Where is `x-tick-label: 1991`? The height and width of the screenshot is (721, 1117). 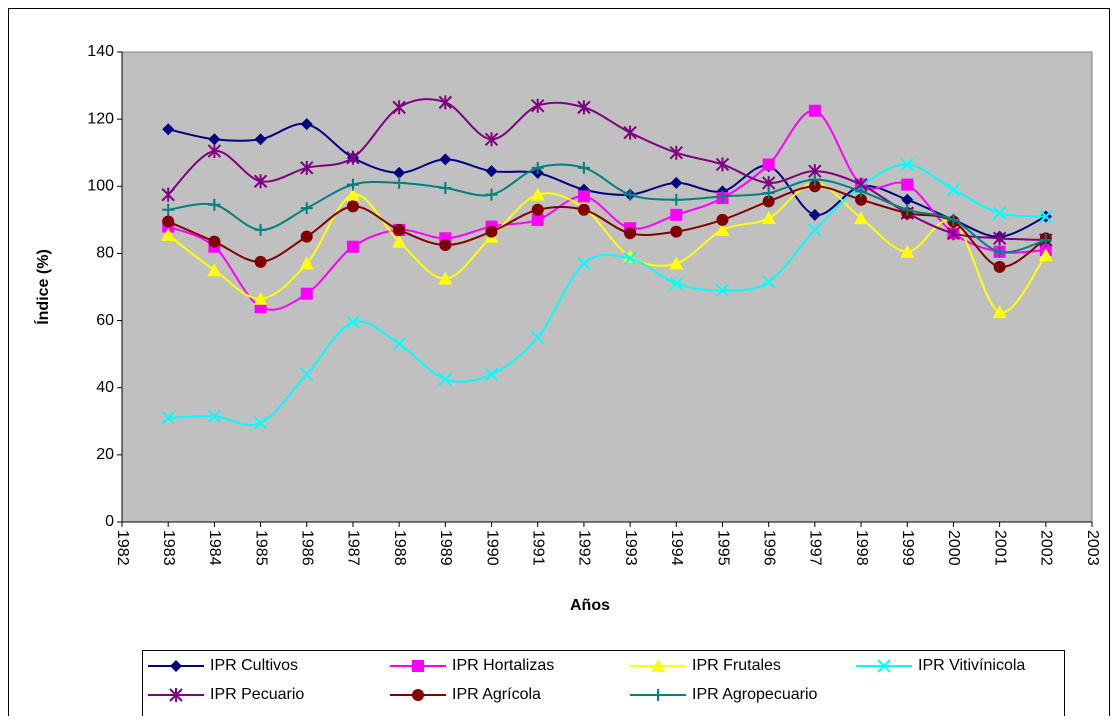 x-tick-label: 1991 is located at coordinates (537, 548).